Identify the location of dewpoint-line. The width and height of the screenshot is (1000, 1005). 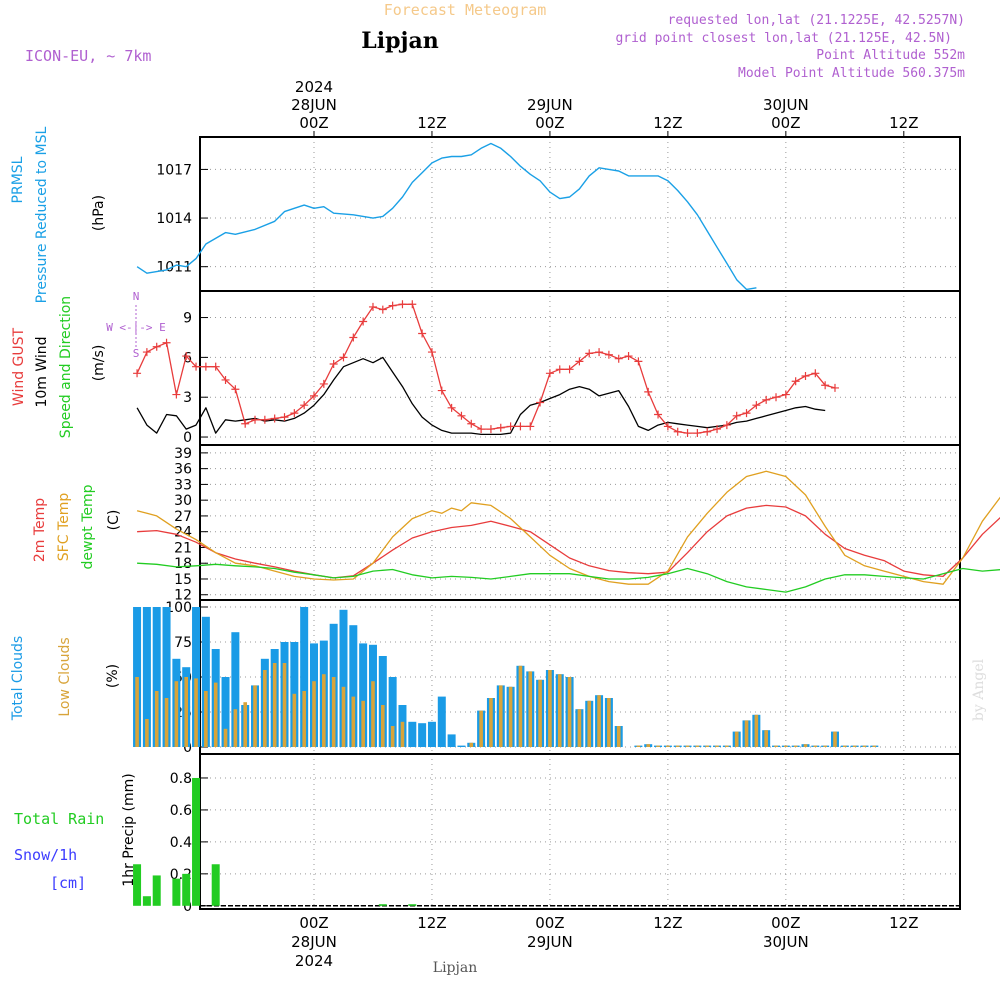
(568, 577).